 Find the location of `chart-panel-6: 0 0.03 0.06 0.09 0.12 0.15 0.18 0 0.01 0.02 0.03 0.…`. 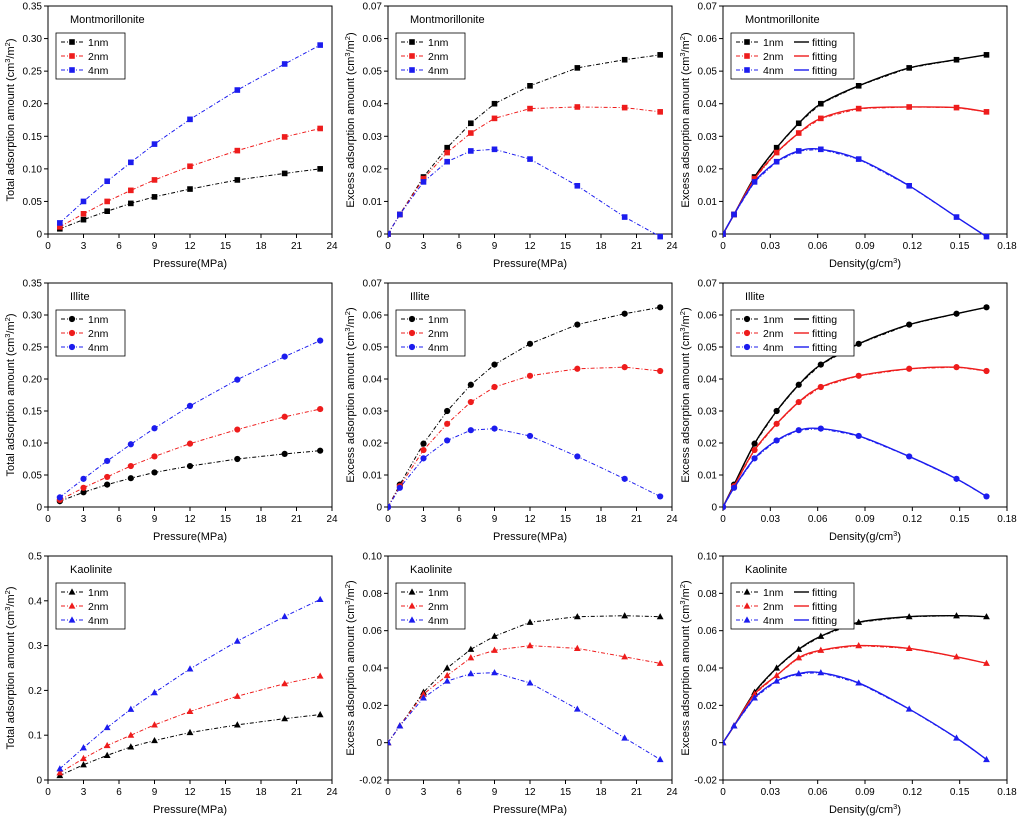

chart-panel-6: 0 0.03 0.06 0.09 0.12 0.15 0.18 0 0.01 0.02 0.03 0.… is located at coordinates (847, 411).